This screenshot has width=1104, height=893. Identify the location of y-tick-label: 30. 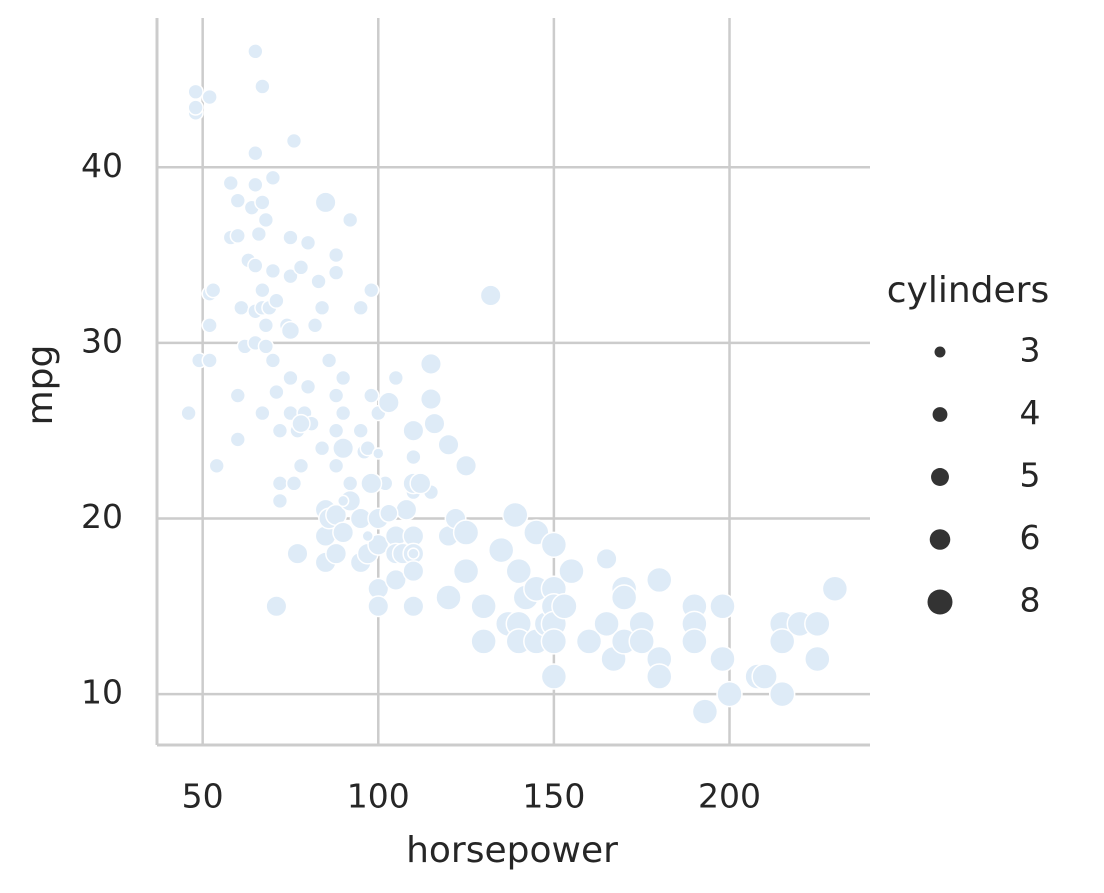
(102, 340).